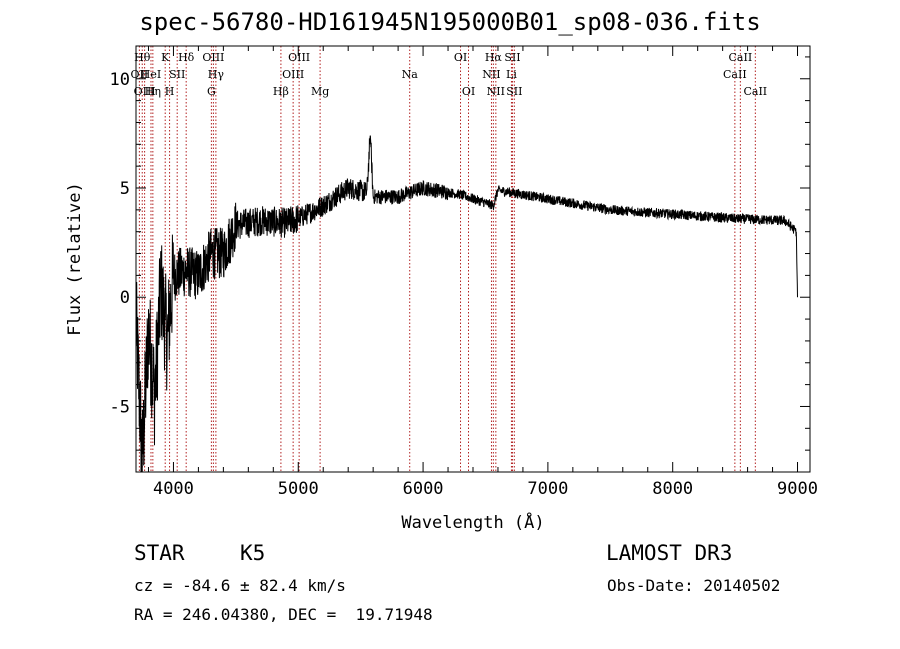  What do you see at coordinates (186, 57) in the screenshot?
I see `spectral-line-label: Hδ` at bounding box center [186, 57].